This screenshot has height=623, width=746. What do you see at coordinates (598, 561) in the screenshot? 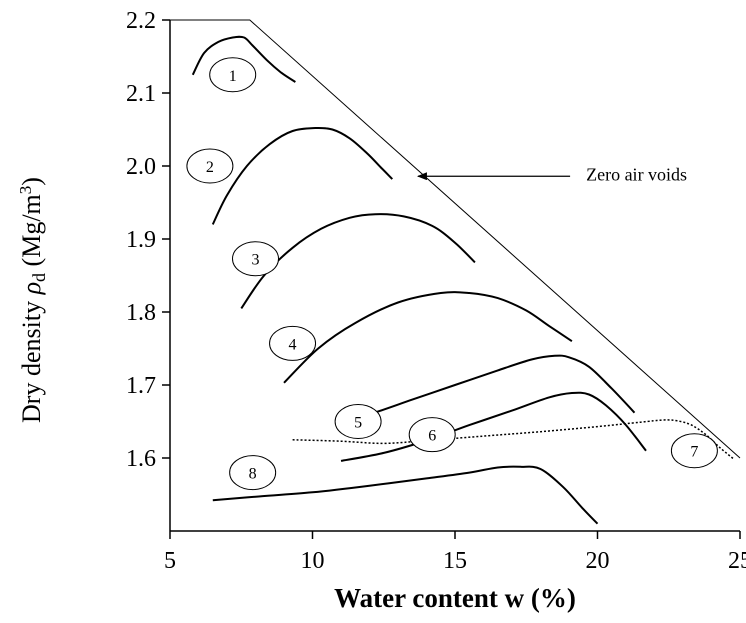
I see `x-tick-label: 20` at bounding box center [598, 561].